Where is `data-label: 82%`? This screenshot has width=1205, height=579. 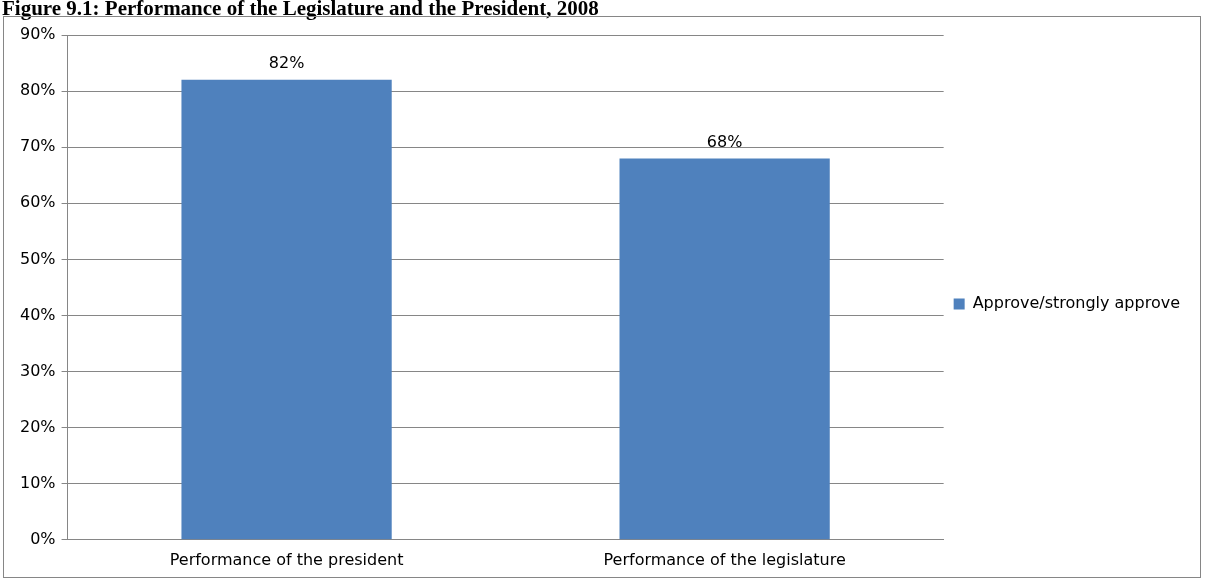
data-label: 82% is located at coordinates (286, 63).